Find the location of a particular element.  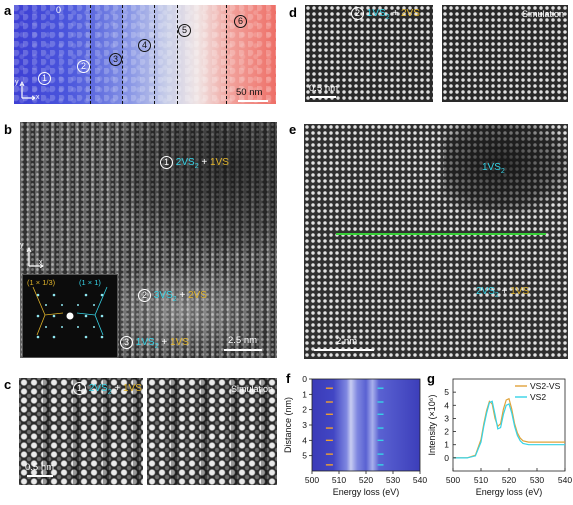

panel-c-stripes is located at coordinates (81, 431).